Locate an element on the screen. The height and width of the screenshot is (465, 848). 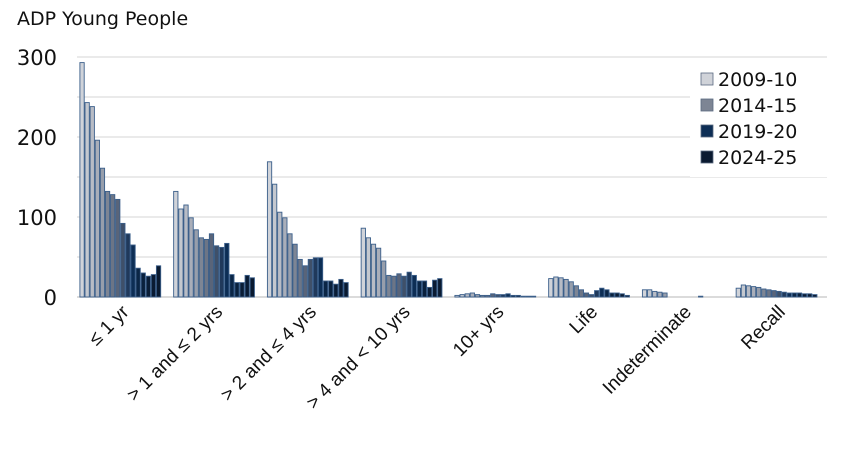
legend-label: 2019-20 is located at coordinates (757, 132).